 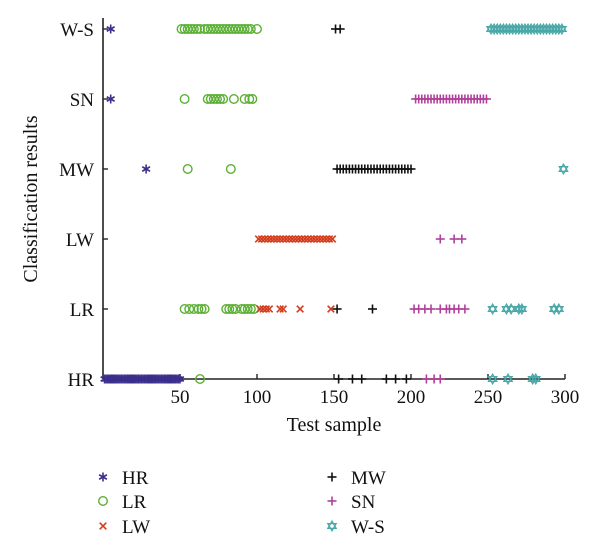 What do you see at coordinates (136, 527) in the screenshot?
I see `legend-label: LW` at bounding box center [136, 527].